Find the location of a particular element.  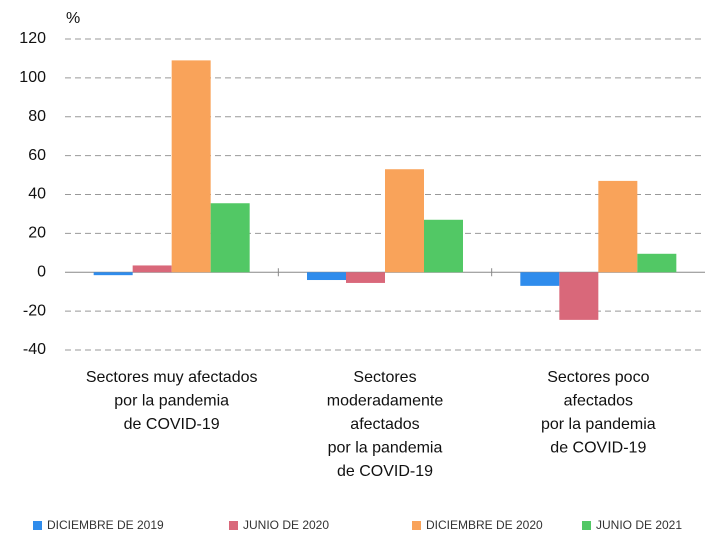

y-tick-label: -40 is located at coordinates (34, 349).